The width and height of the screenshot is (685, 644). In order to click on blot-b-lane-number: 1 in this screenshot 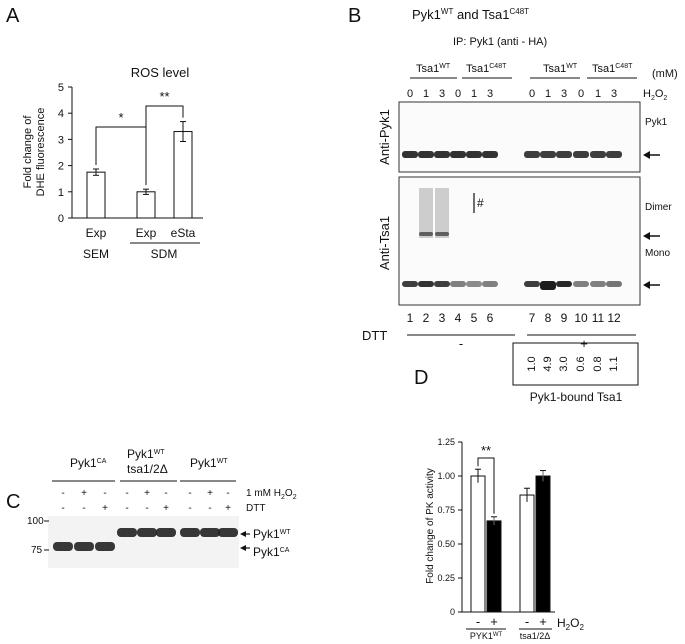, I will do `click(410, 318)`.